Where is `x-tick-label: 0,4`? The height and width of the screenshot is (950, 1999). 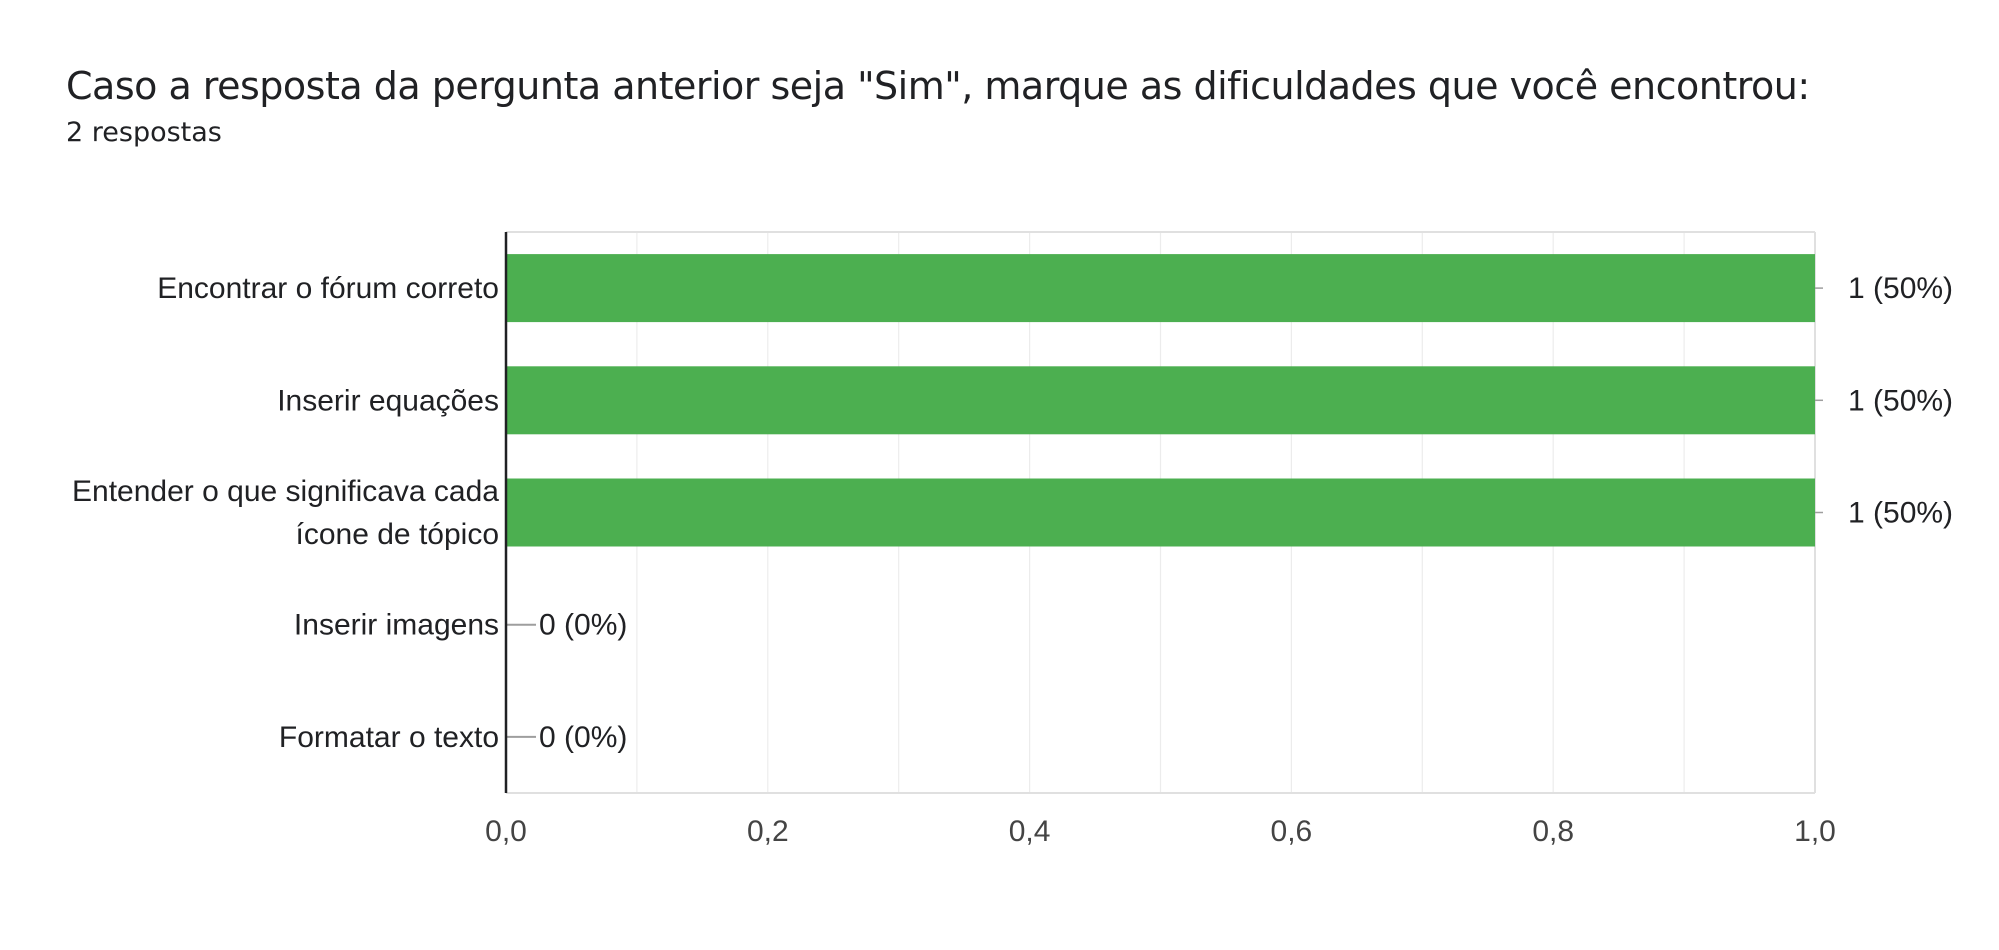 x-tick-label: 0,4 is located at coordinates (1030, 831).